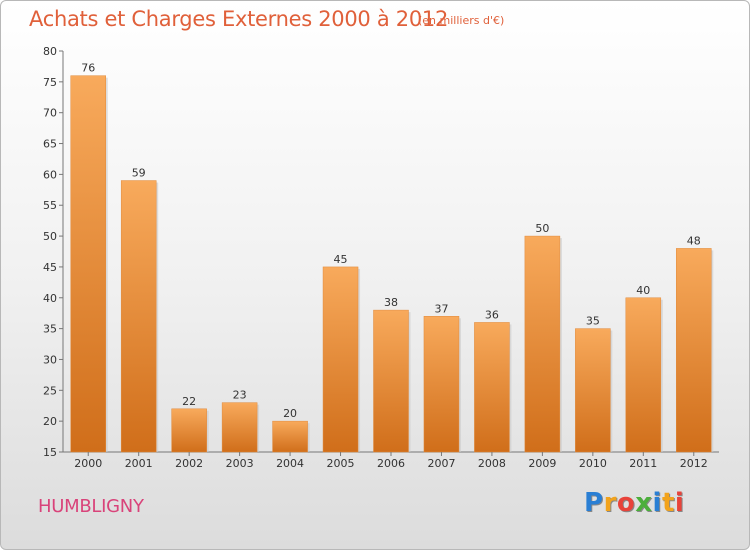  Describe the element at coordinates (643, 463) in the screenshot. I see `x-tick-label: 2011` at that location.